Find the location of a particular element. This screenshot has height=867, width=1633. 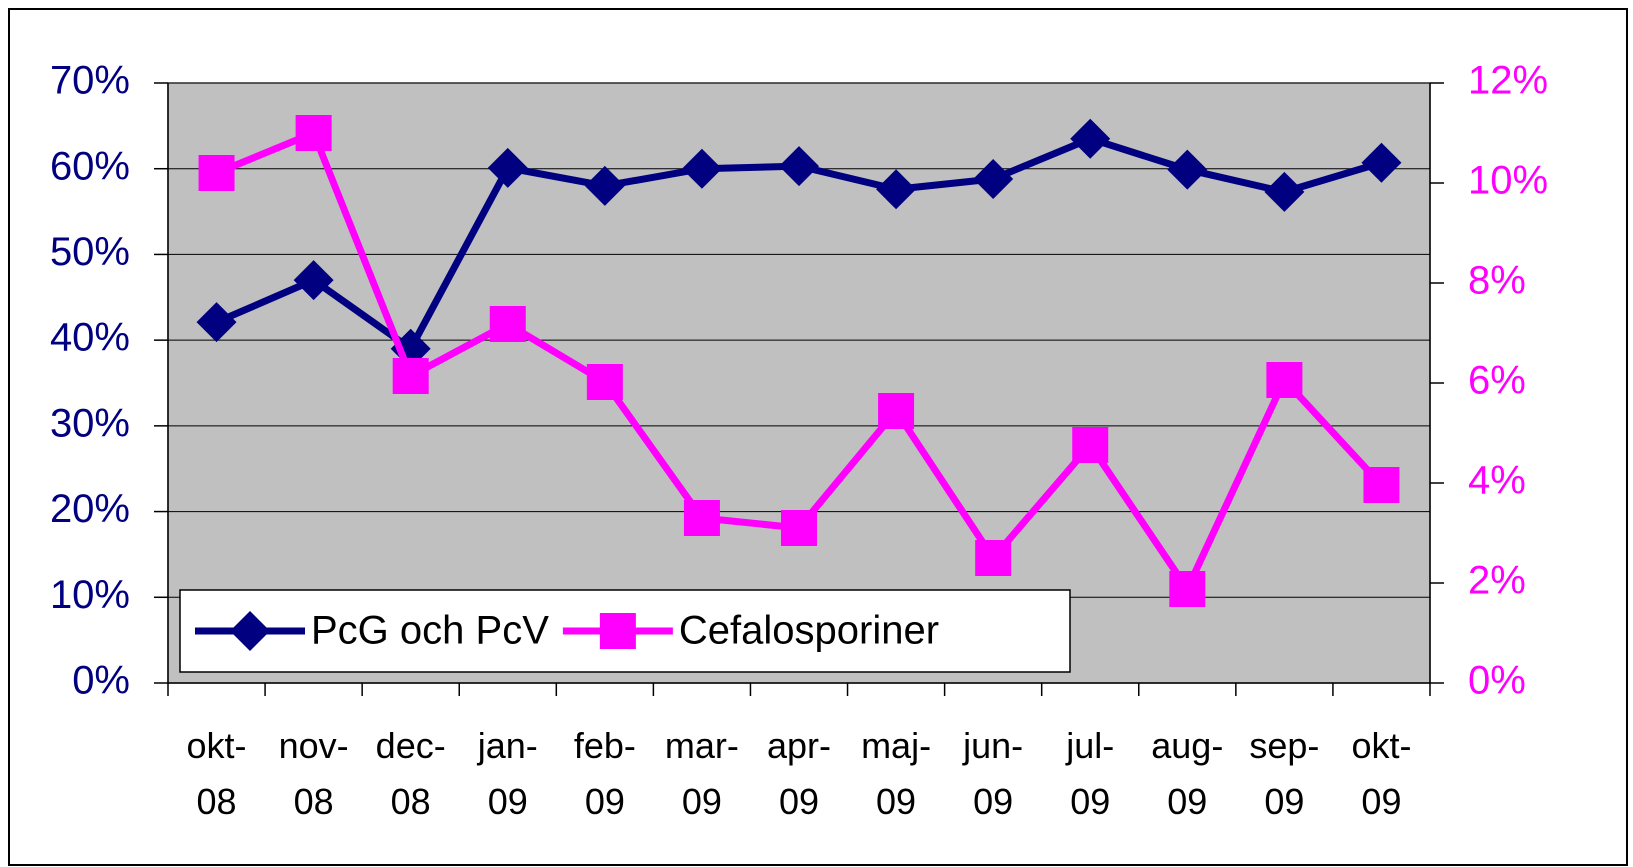

y2-tick-label: 8% is located at coordinates (1497, 281).